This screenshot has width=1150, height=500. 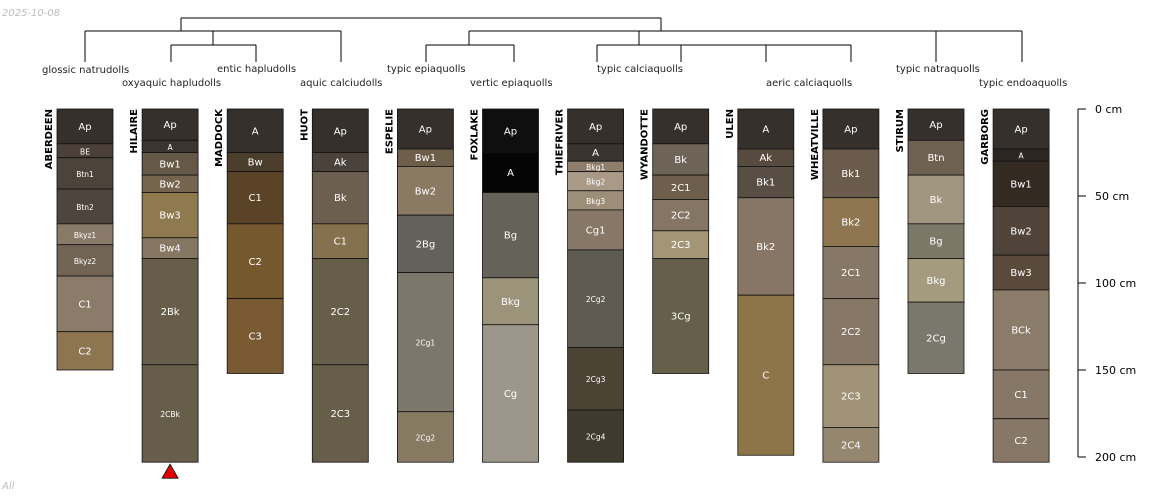 I want to click on horizon-label: 2Bg, so click(x=426, y=244).